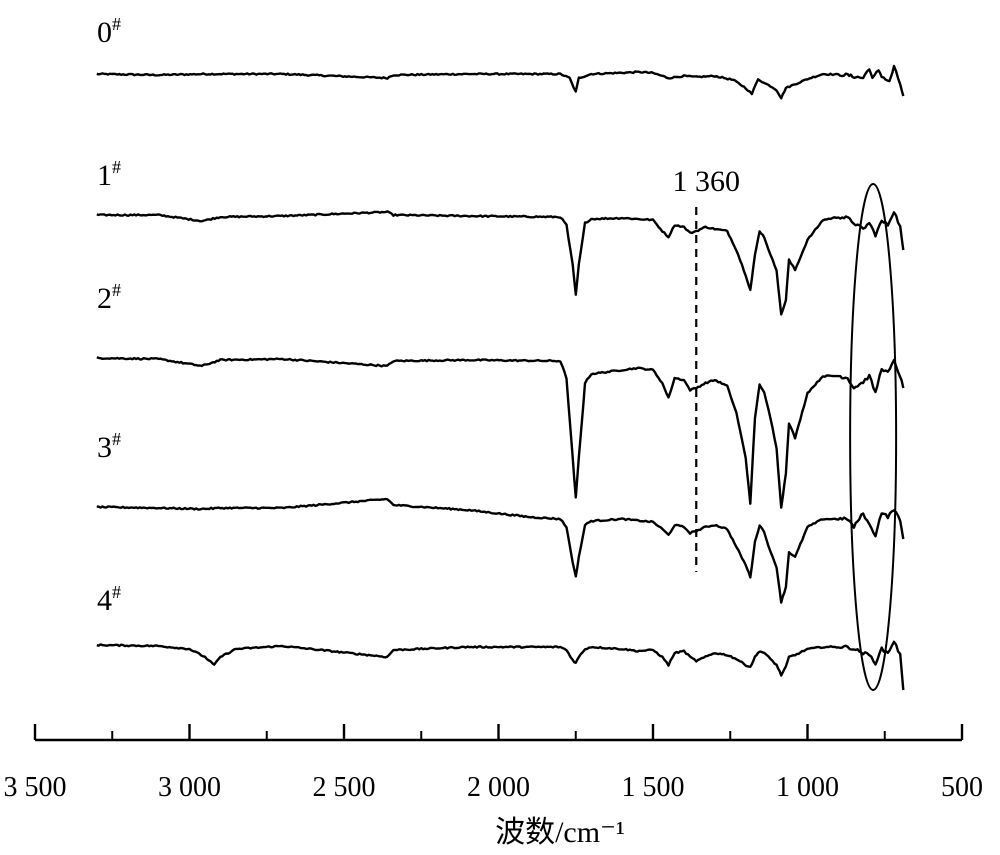  Describe the element at coordinates (498, 787) in the screenshot. I see `x-tick-label-3: 2 000` at that location.